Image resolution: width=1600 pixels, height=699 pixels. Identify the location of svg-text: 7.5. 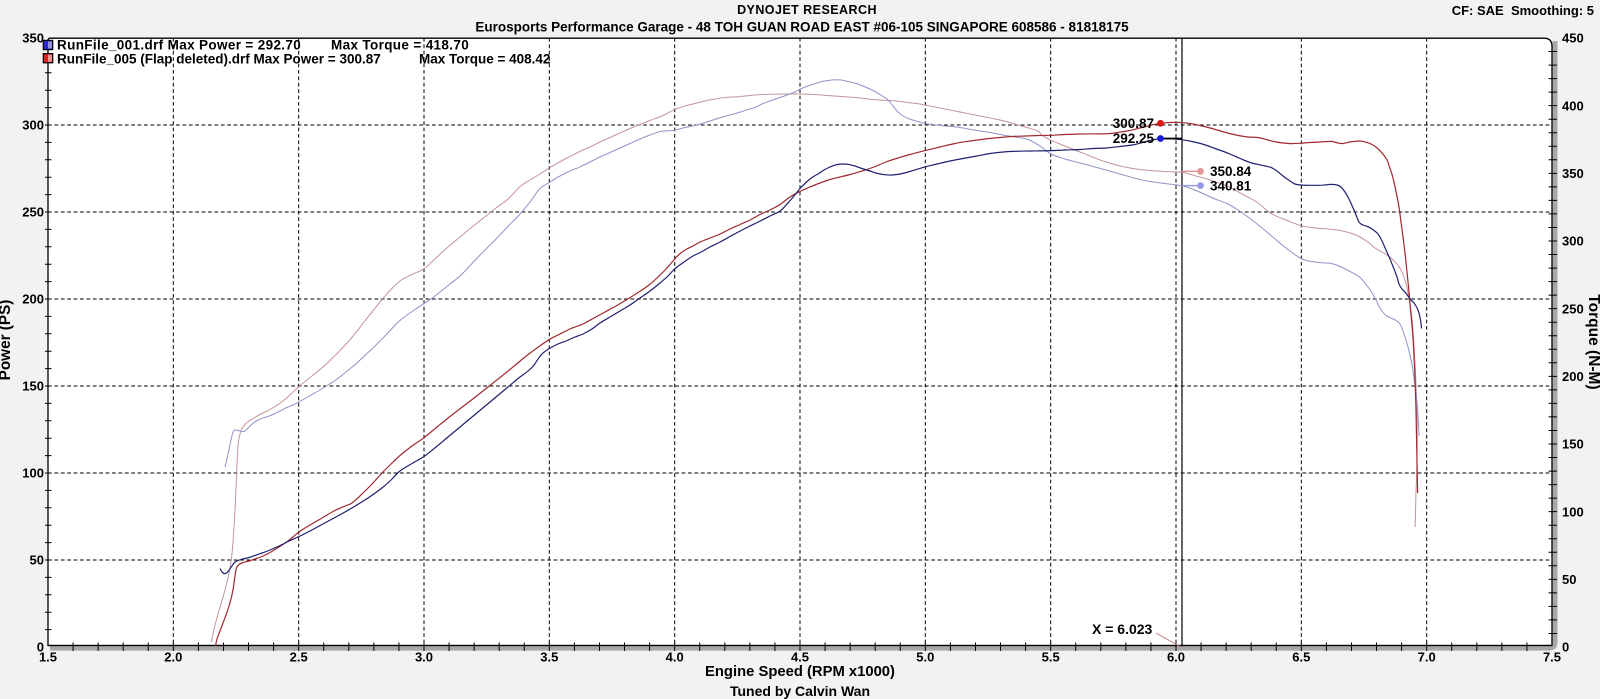
(1552, 657).